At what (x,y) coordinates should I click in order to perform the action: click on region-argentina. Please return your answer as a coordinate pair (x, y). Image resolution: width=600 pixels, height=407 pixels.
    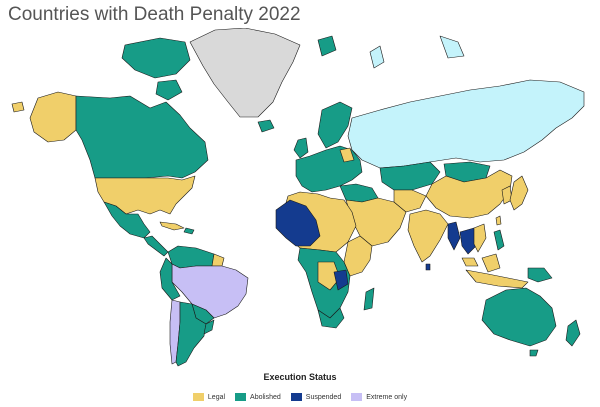
    Looking at the image, I should click on (191, 334).